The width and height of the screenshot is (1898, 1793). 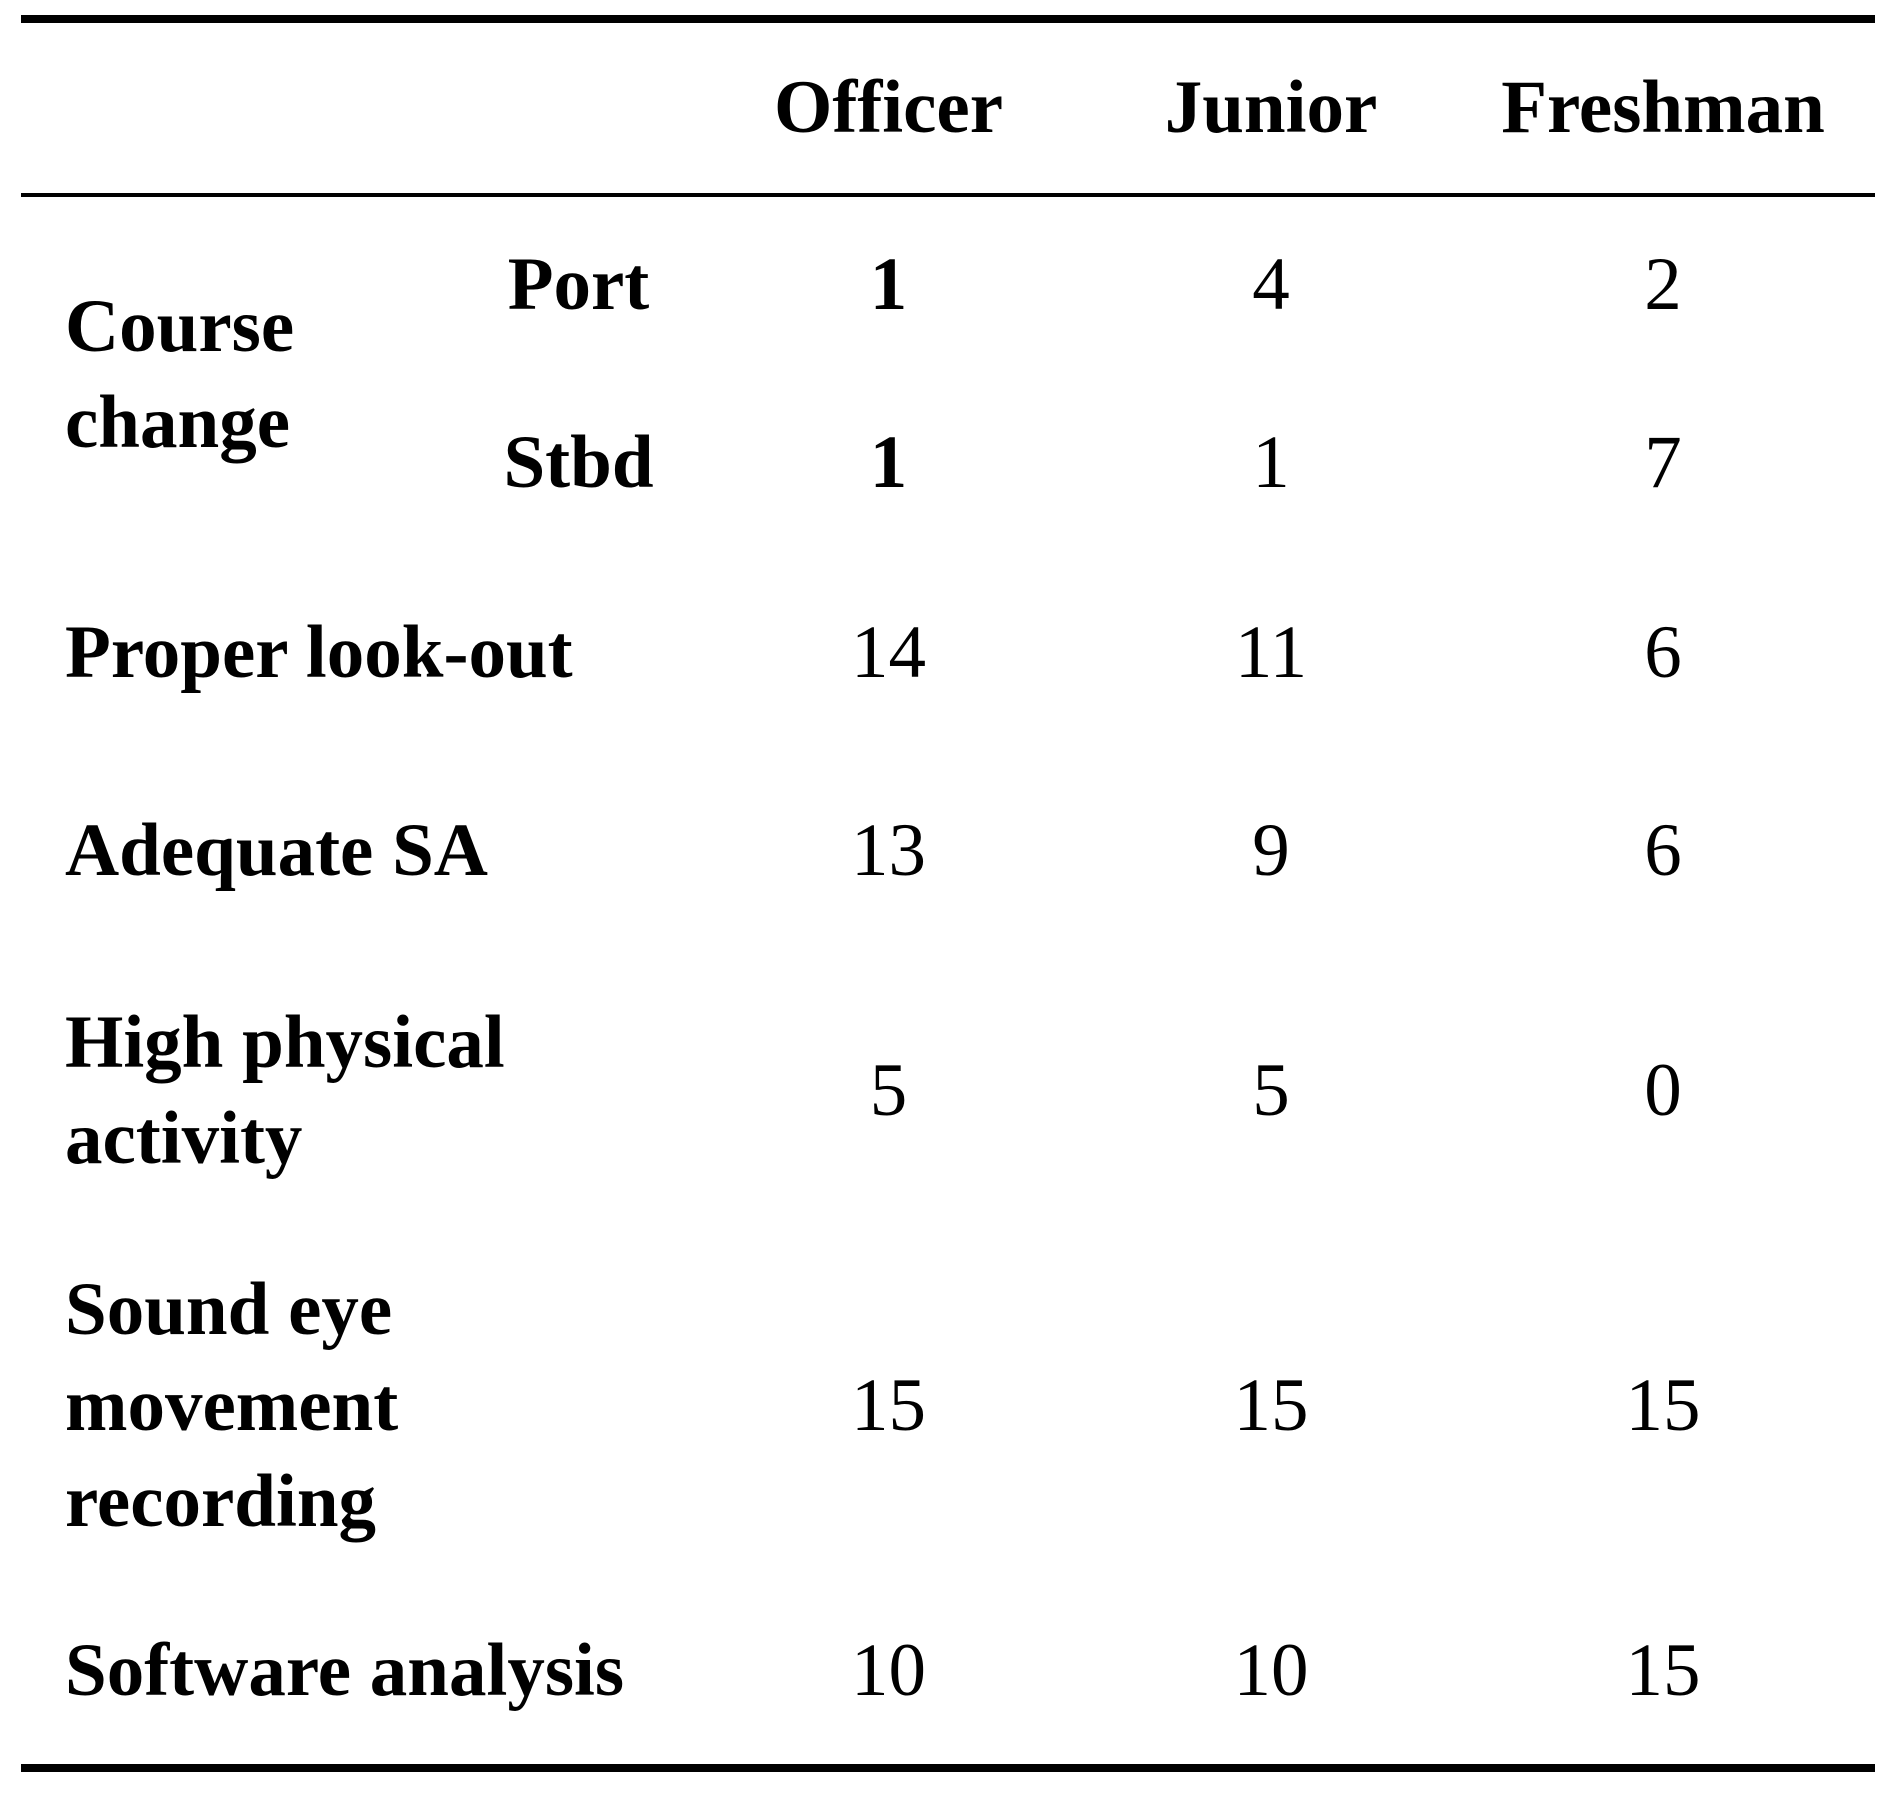 I want to click on row-label-software-analysis: Software analysis, so click(x=345, y=1670).